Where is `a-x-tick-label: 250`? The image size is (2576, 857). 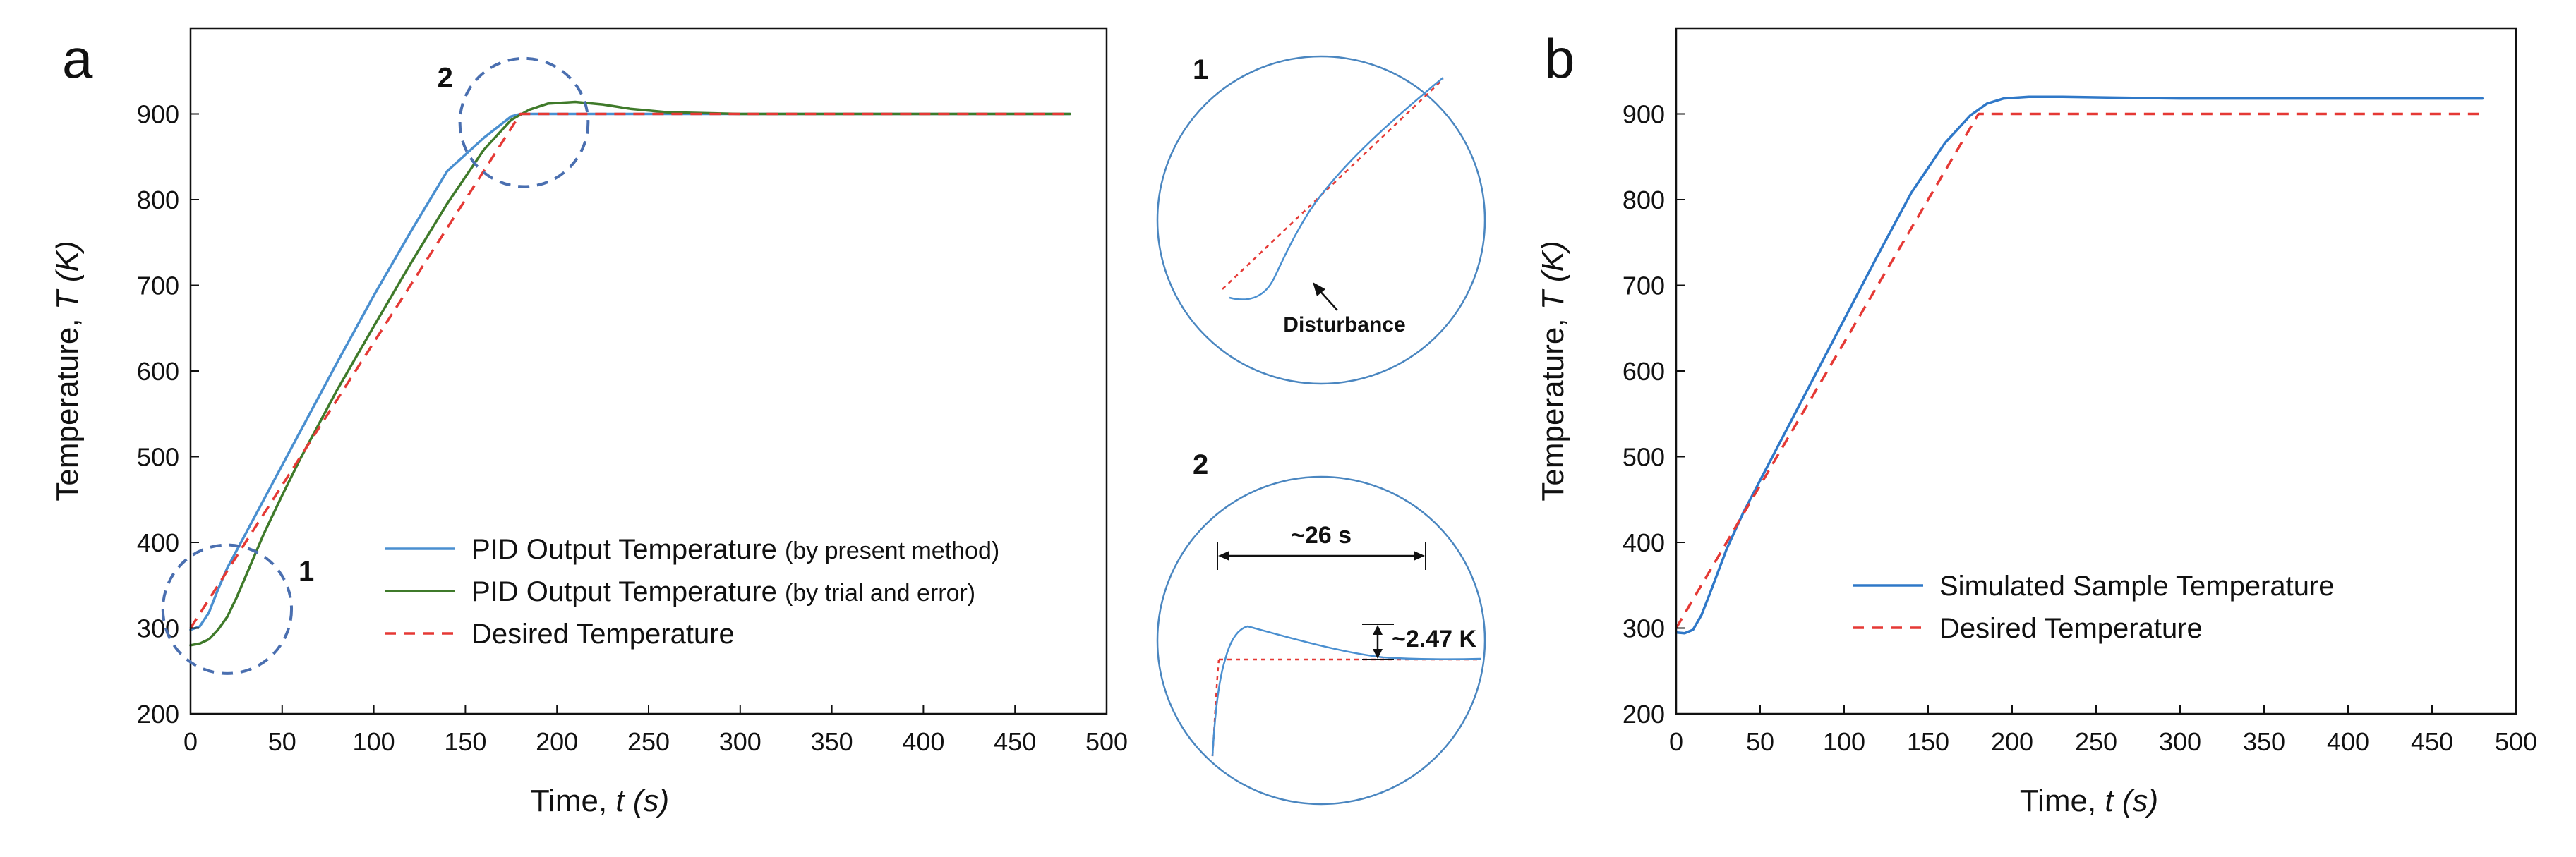
a-x-tick-label: 250 is located at coordinates (648, 741).